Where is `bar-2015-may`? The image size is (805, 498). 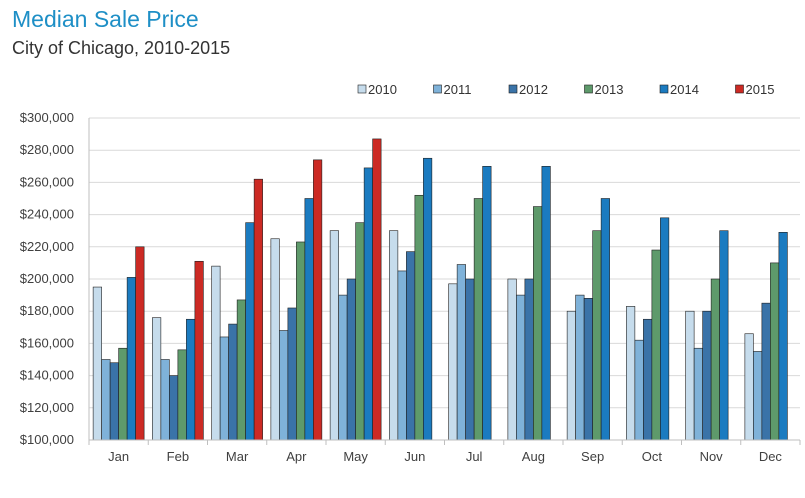
bar-2015-may is located at coordinates (377, 289).